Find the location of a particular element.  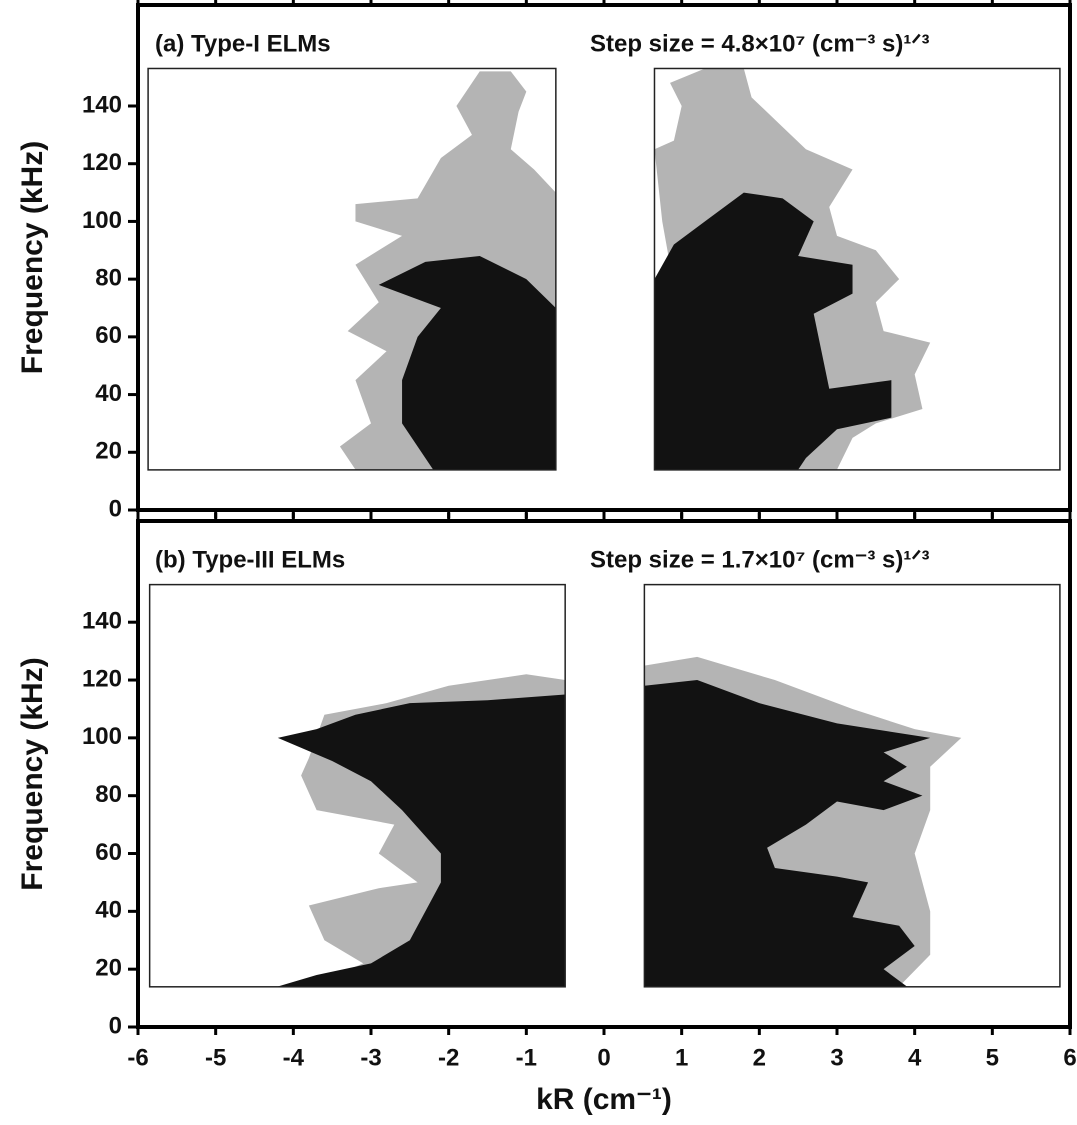

panel-title: (a) Type-I ELMs is located at coordinates (243, 43).